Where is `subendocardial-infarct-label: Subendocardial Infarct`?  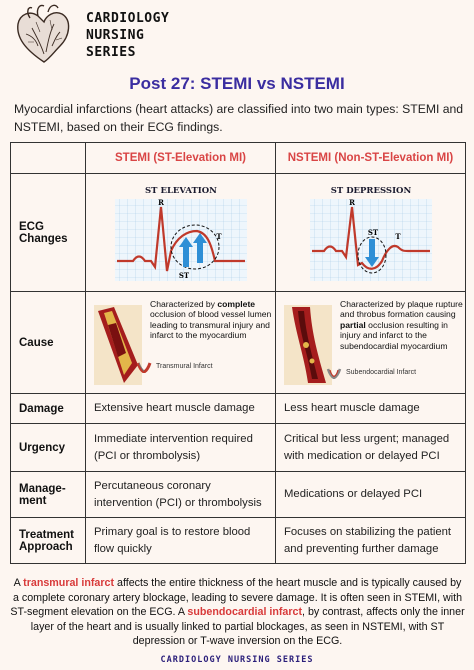
subendocardial-infarct-label: Subendocardial Infarct is located at coordinates (381, 372).